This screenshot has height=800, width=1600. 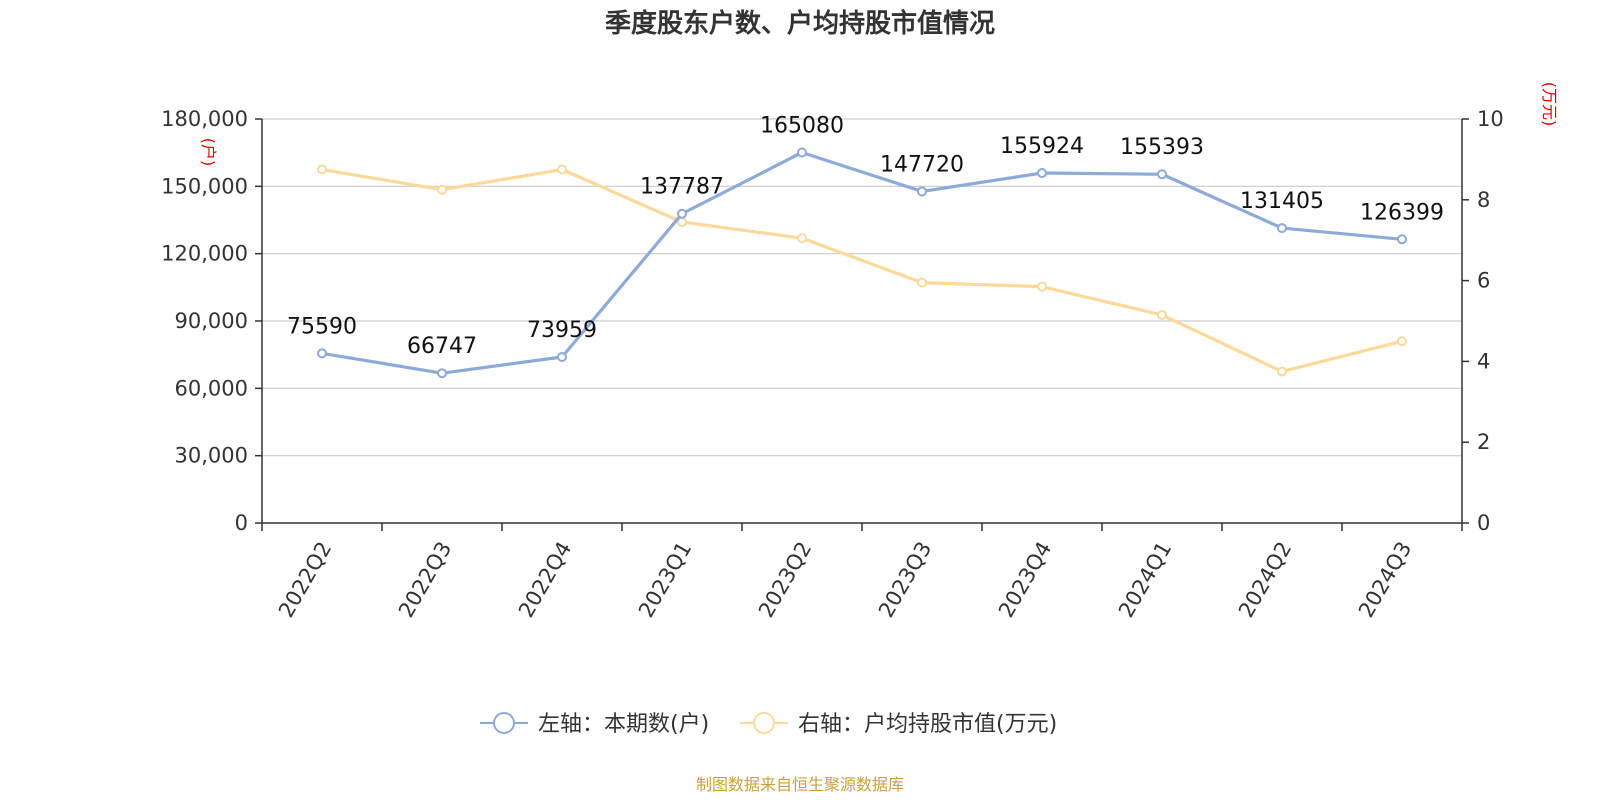 What do you see at coordinates (665, 580) in the screenshot?
I see `x-tick-label: 2023Q1` at bounding box center [665, 580].